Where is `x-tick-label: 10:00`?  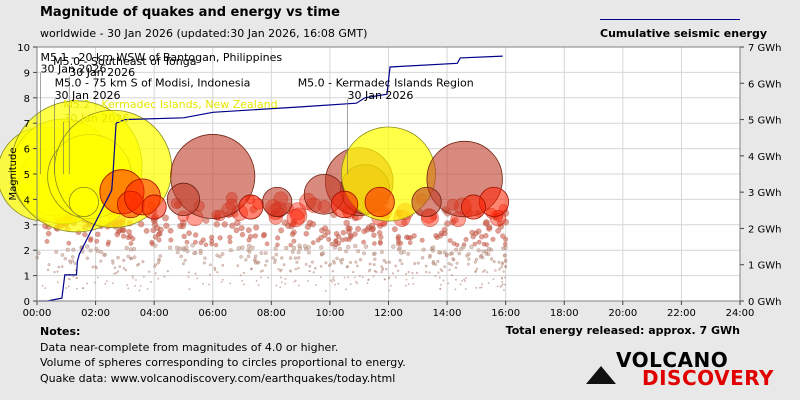
x-tick-label: 10:00 is located at coordinates (330, 313).